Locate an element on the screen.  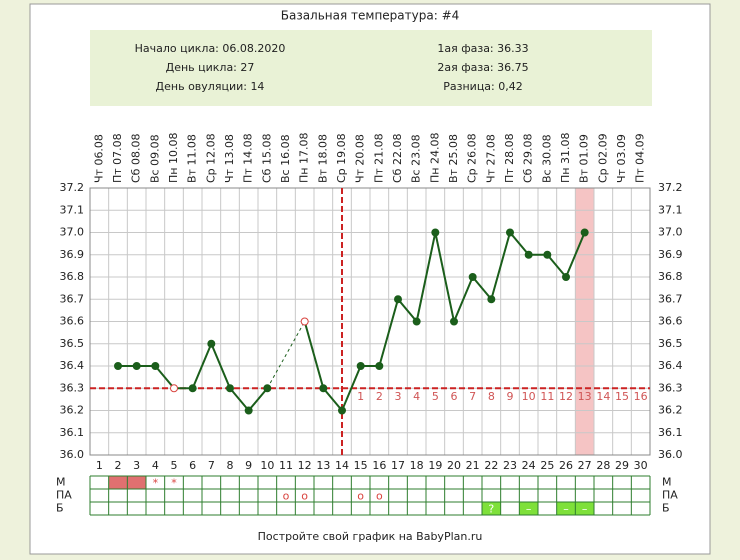
y-tick-label-right: 36.1 is located at coordinates (670, 432).